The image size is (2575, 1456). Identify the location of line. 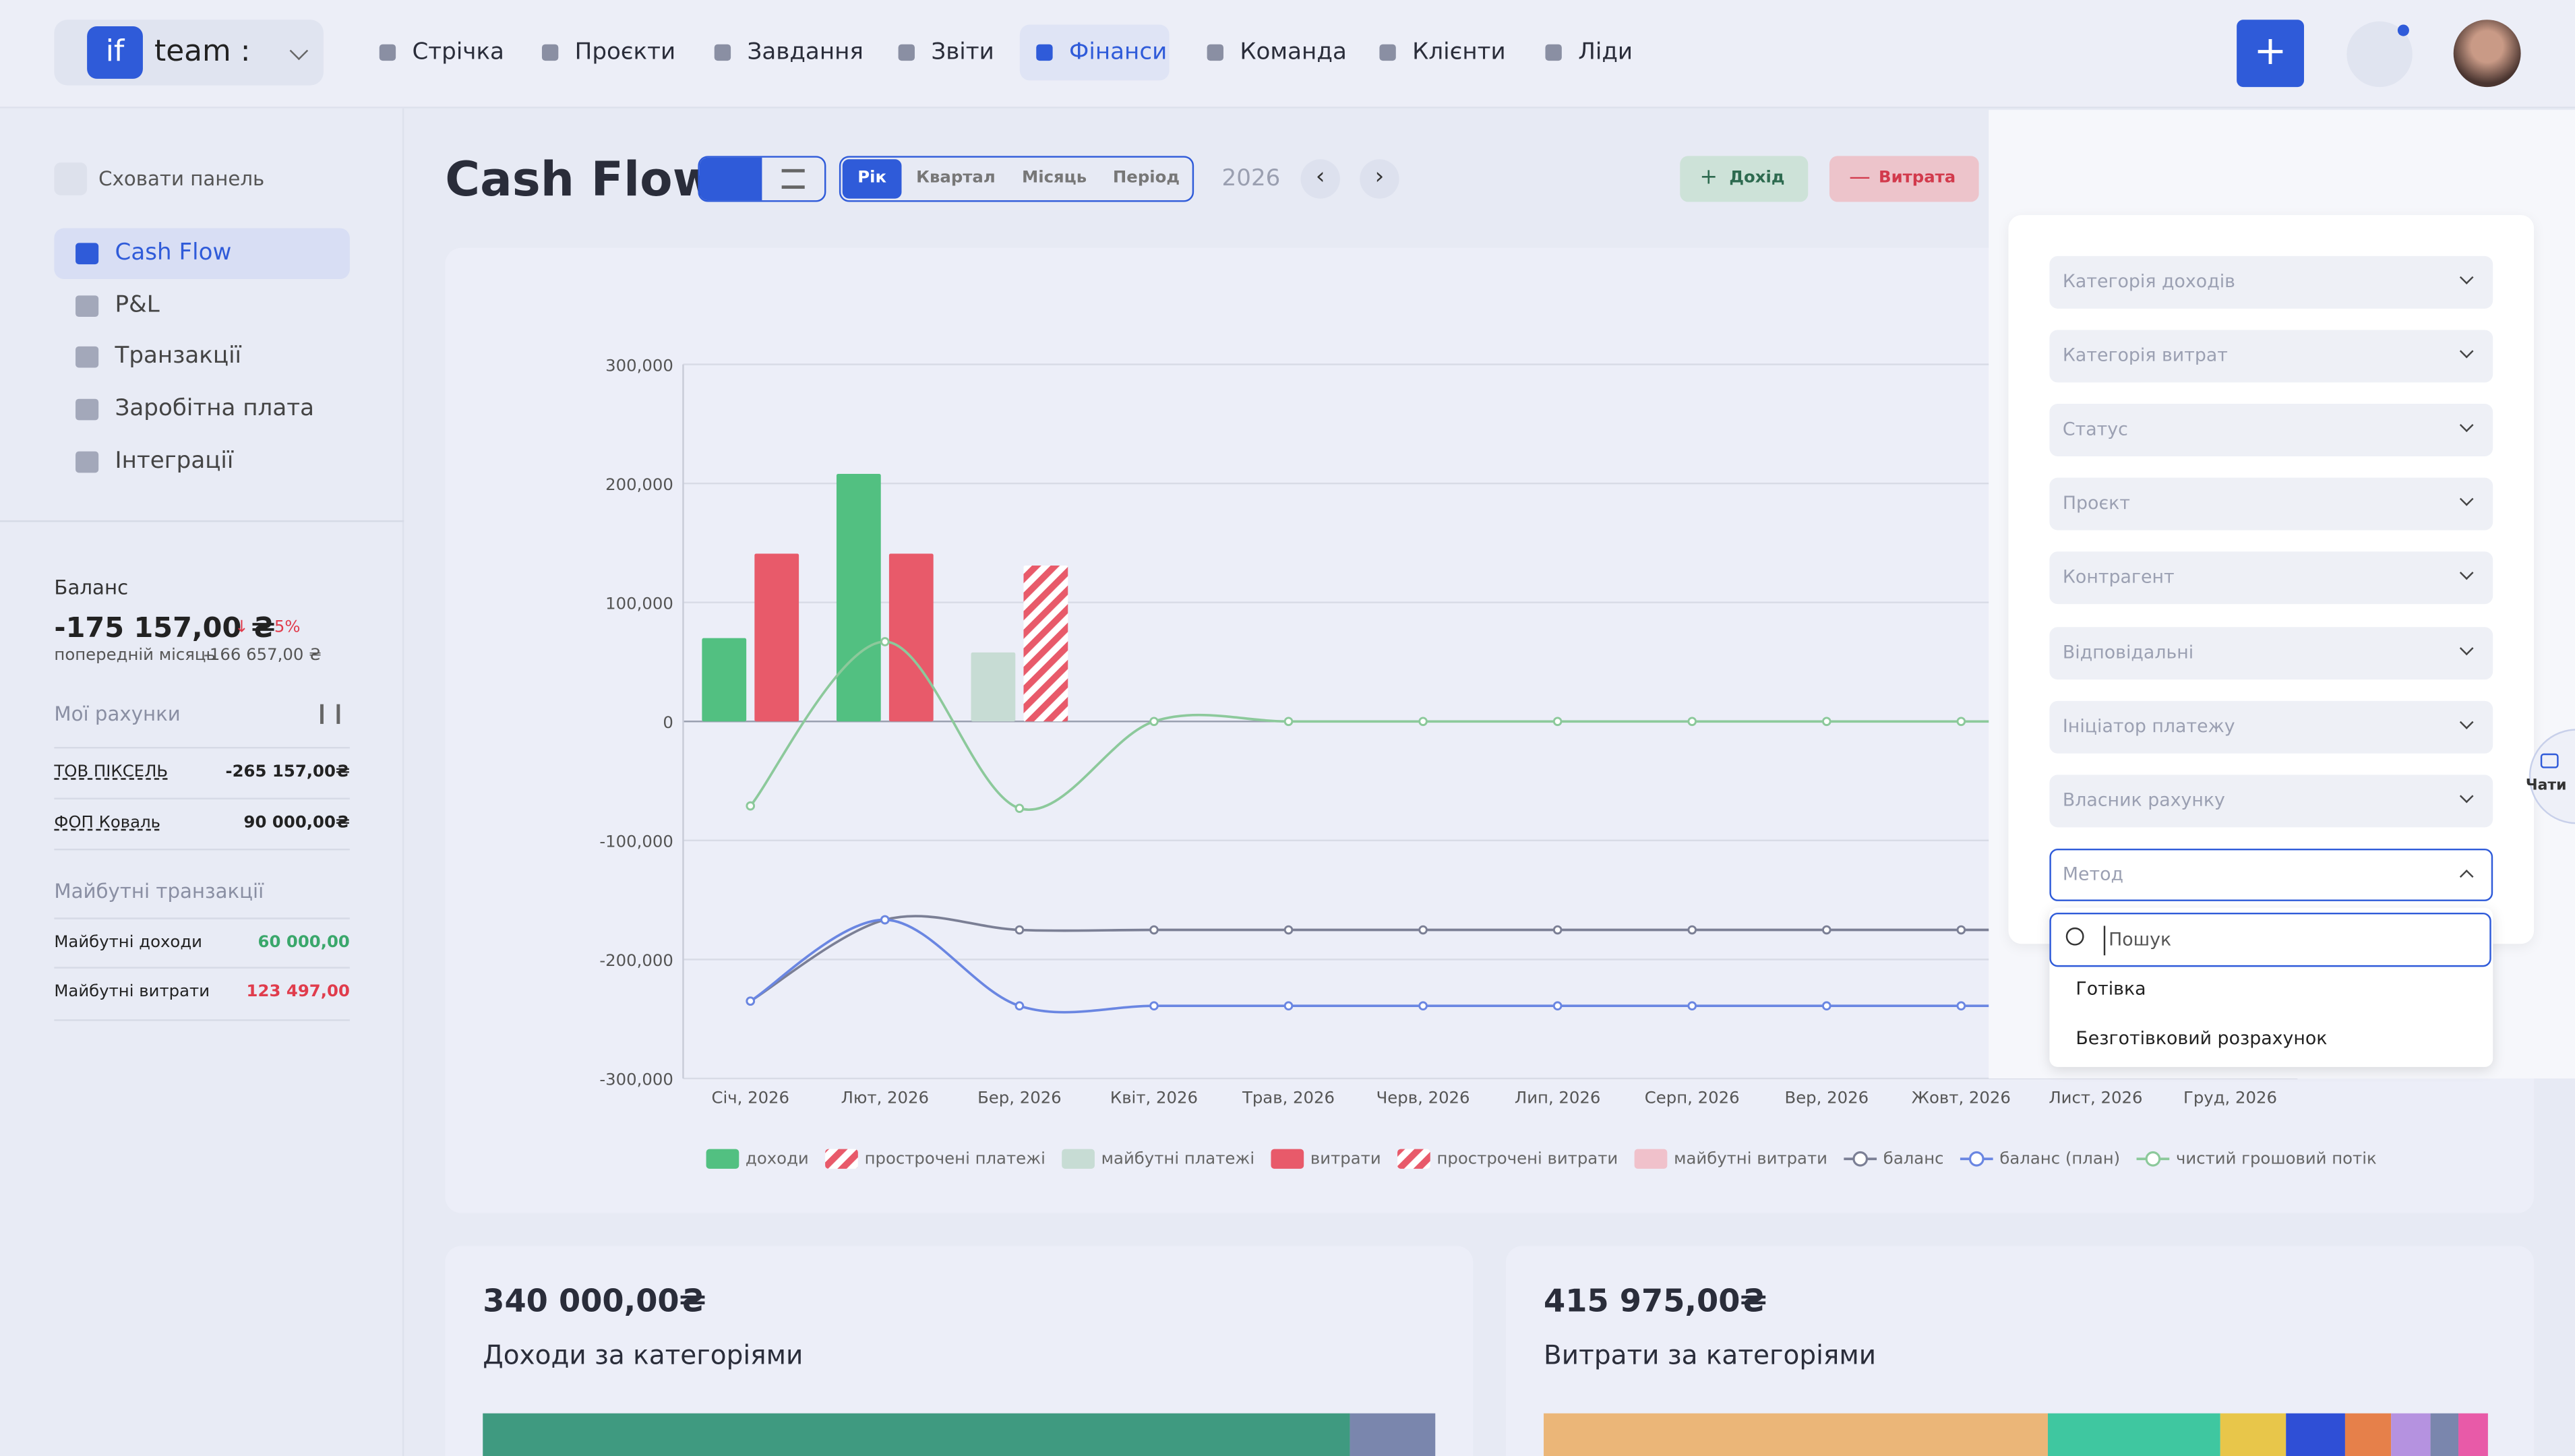
(1490, 966).